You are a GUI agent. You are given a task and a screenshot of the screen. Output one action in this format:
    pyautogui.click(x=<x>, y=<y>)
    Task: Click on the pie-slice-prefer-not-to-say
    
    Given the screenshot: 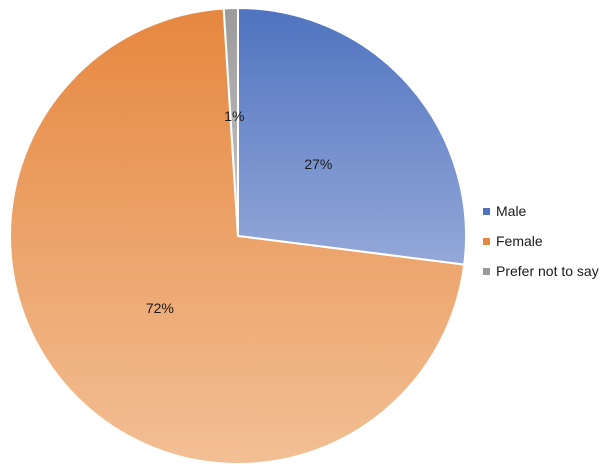 What is the action you would take?
    pyautogui.click(x=230, y=121)
    